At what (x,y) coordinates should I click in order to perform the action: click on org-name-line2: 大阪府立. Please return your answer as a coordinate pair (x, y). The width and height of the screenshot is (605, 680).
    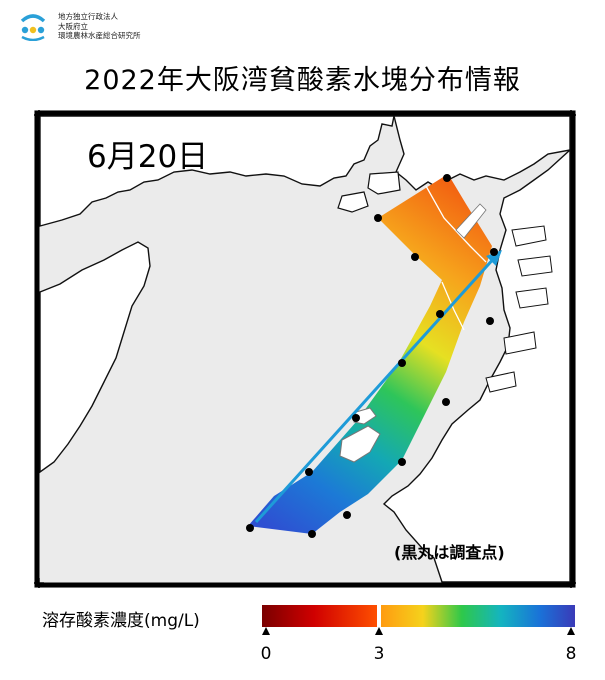
    Looking at the image, I should click on (73, 26).